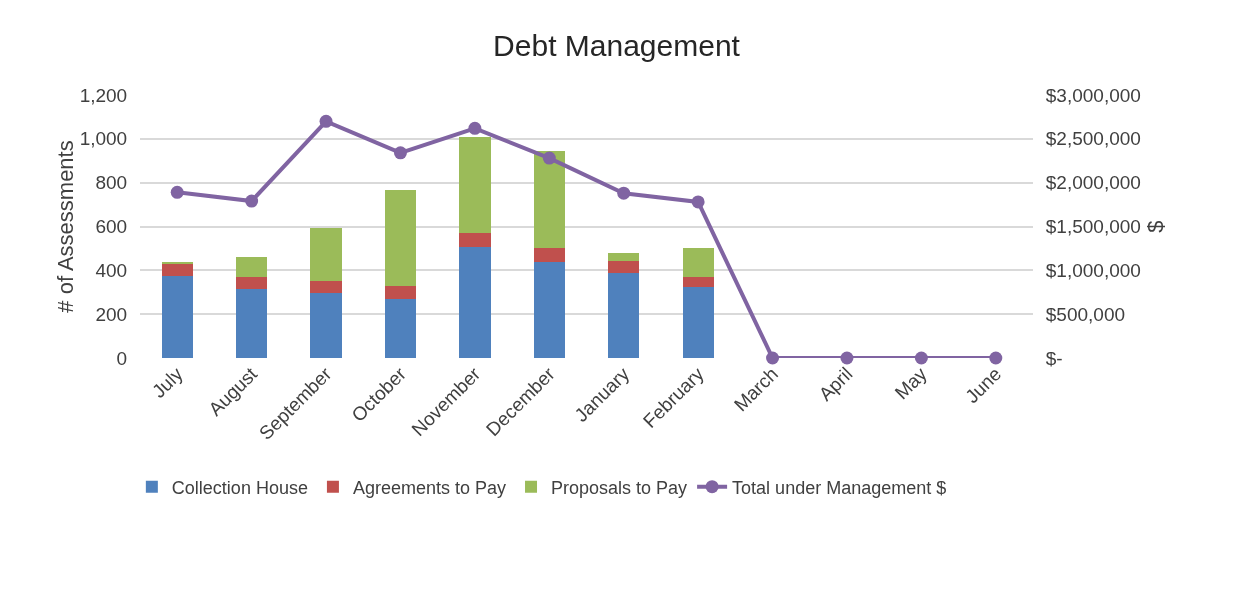  What do you see at coordinates (103, 139) in the screenshot?
I see `y-tick-label: 1,000` at bounding box center [103, 139].